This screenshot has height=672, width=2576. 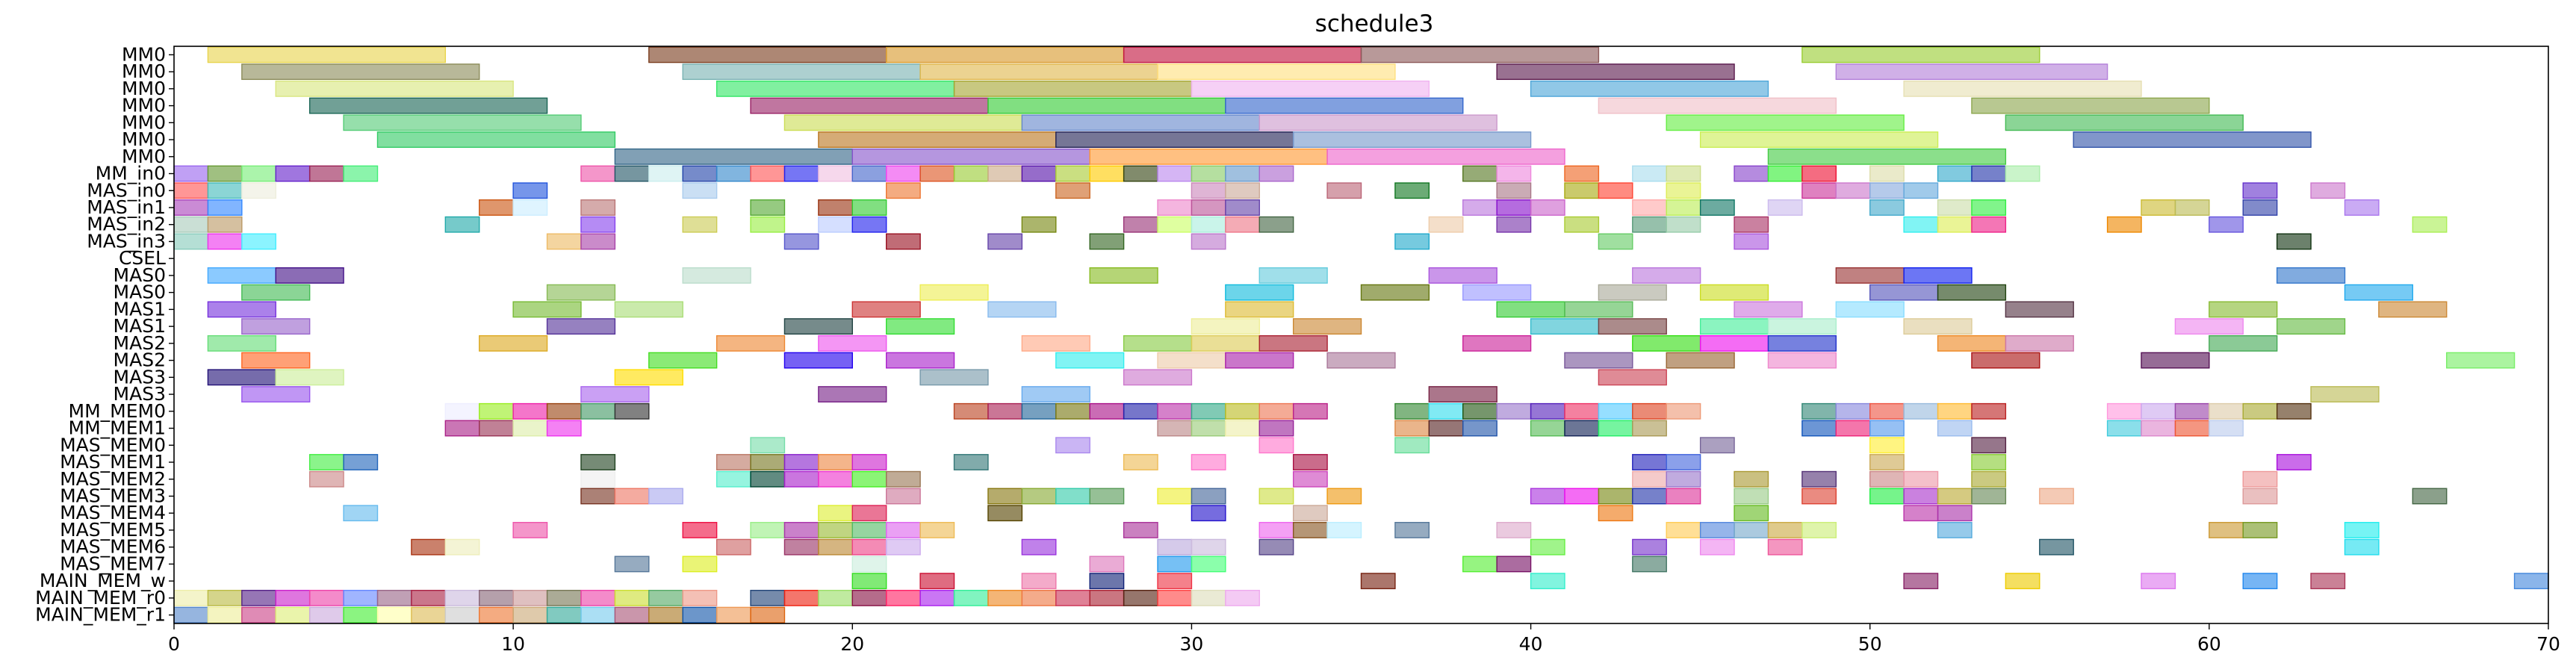 I want to click on y-tick-label: MAS_MEM5, so click(x=113, y=530).